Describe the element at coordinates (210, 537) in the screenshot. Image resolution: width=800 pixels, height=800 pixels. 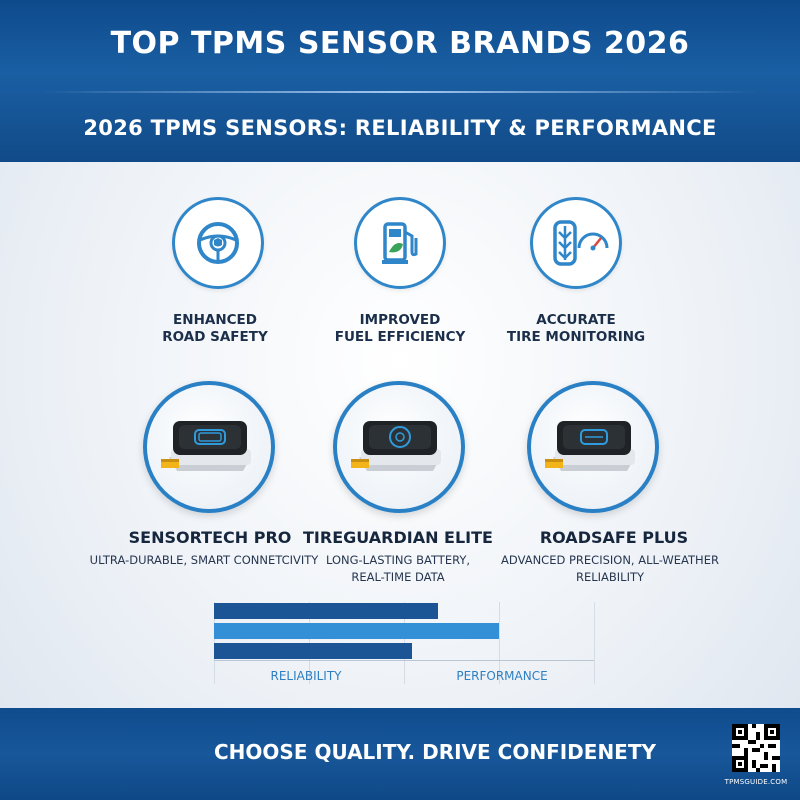
I see `product-name-sensortech: SENSORTECH PRO` at that location.